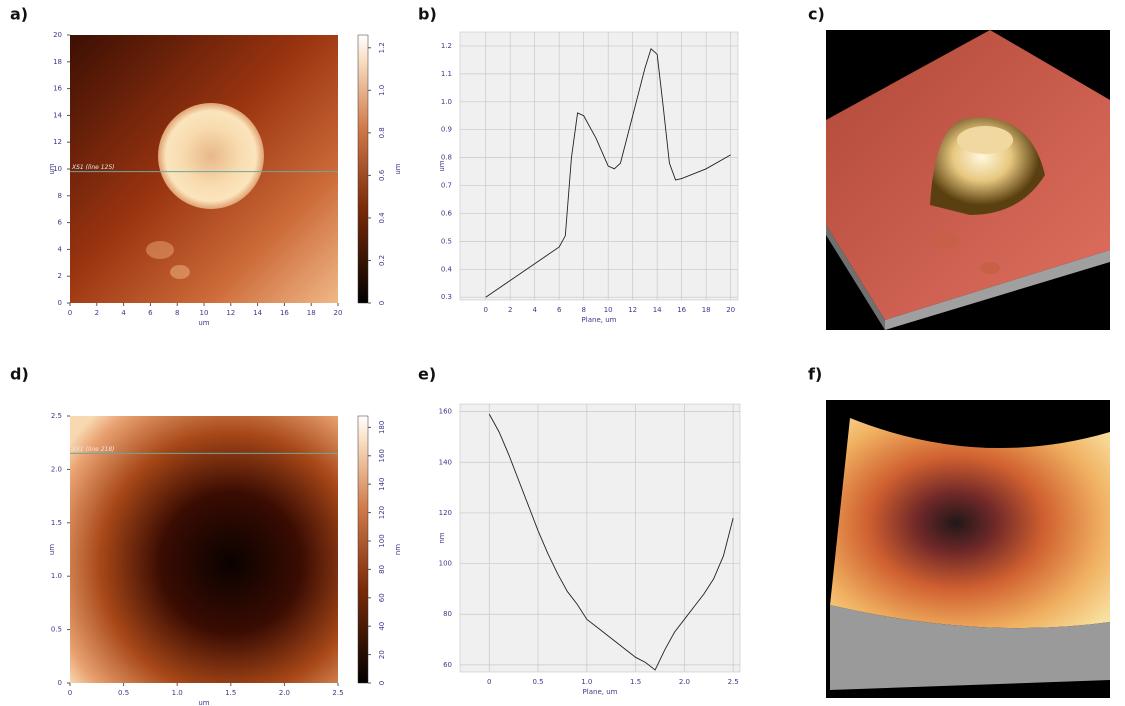 Image resolution: width=1125 pixels, height=706 pixels. I want to click on colorbar-tick-label: 120, so click(382, 512).